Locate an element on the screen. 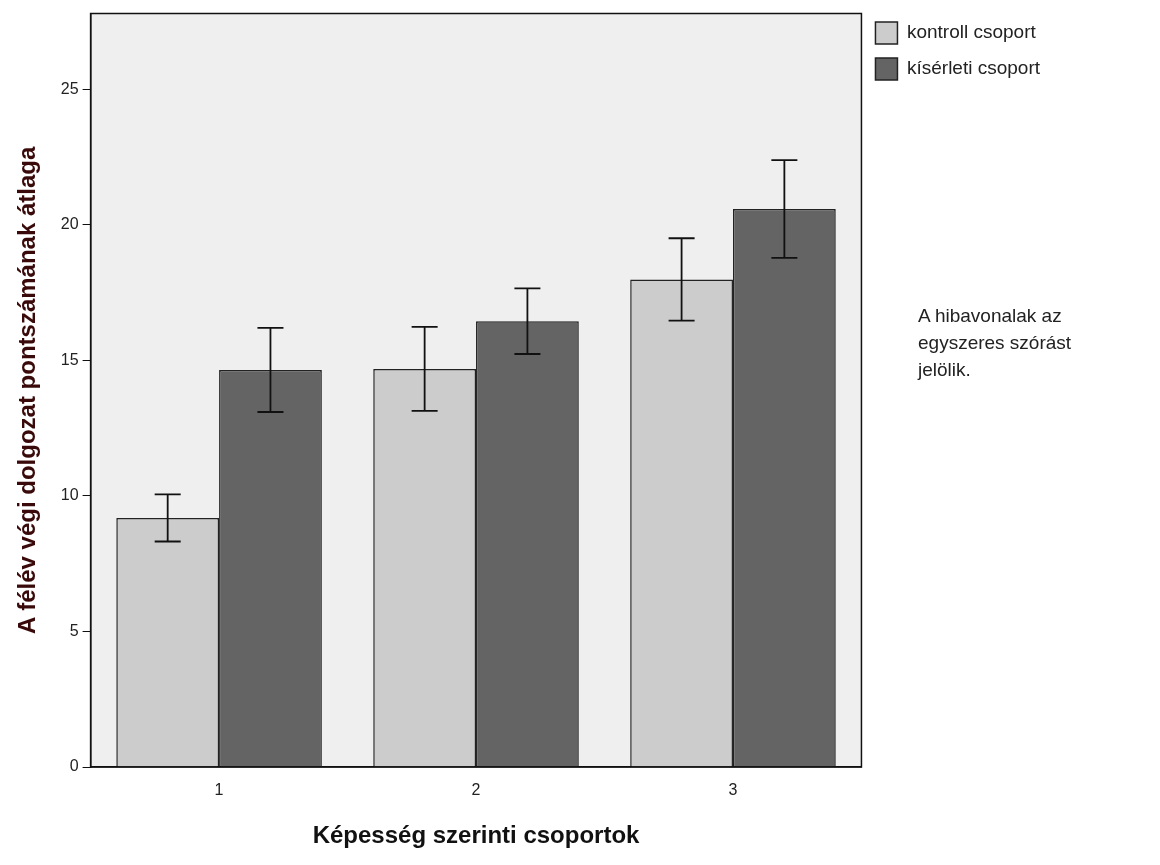 The image size is (1160, 865). y-tick-label: 15 is located at coordinates (69, 359).